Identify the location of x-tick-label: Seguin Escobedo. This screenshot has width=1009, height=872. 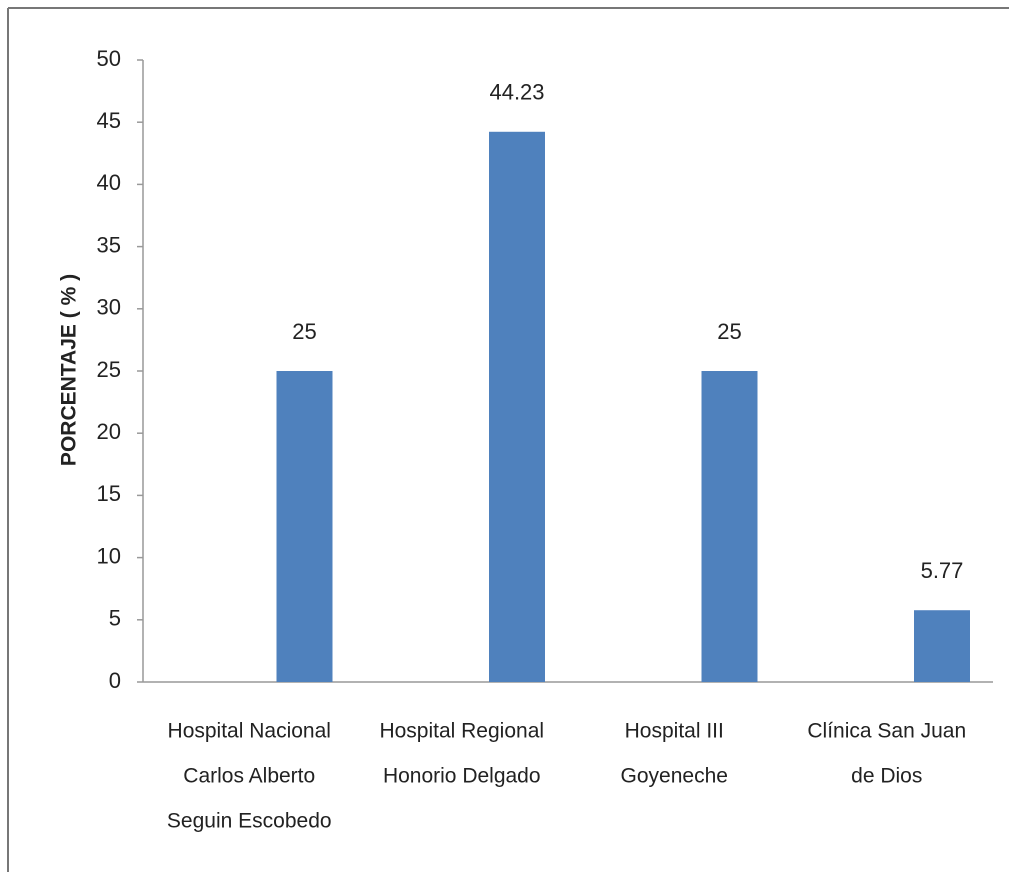
(249, 821).